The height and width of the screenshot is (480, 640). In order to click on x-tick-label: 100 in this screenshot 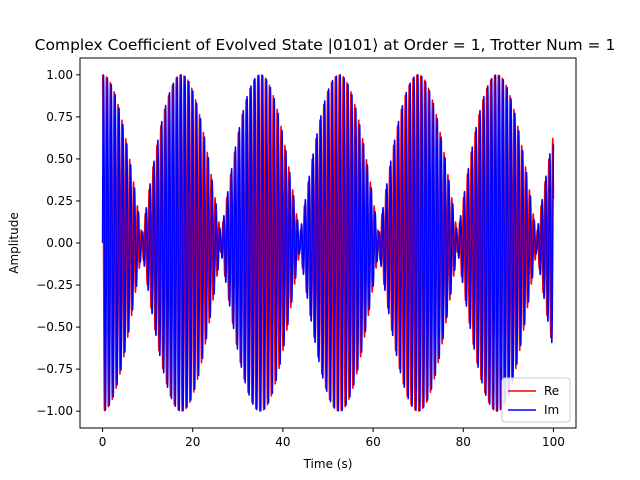, I will do `click(553, 442)`.